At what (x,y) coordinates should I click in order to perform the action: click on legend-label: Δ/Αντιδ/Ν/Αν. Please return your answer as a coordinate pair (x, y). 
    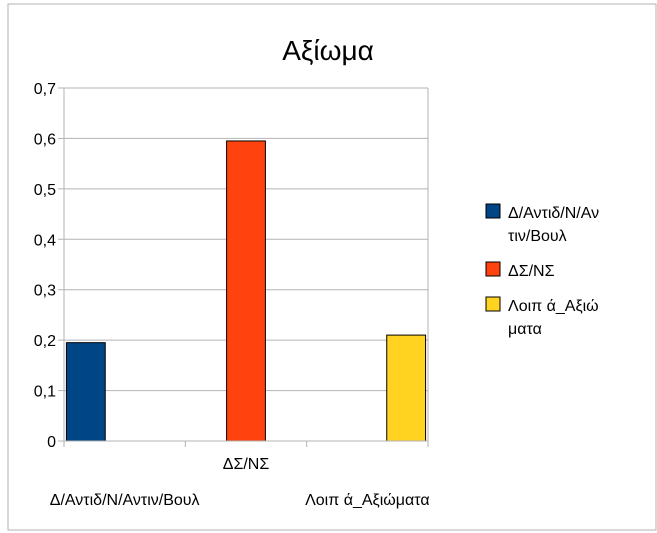
    Looking at the image, I should click on (553, 213).